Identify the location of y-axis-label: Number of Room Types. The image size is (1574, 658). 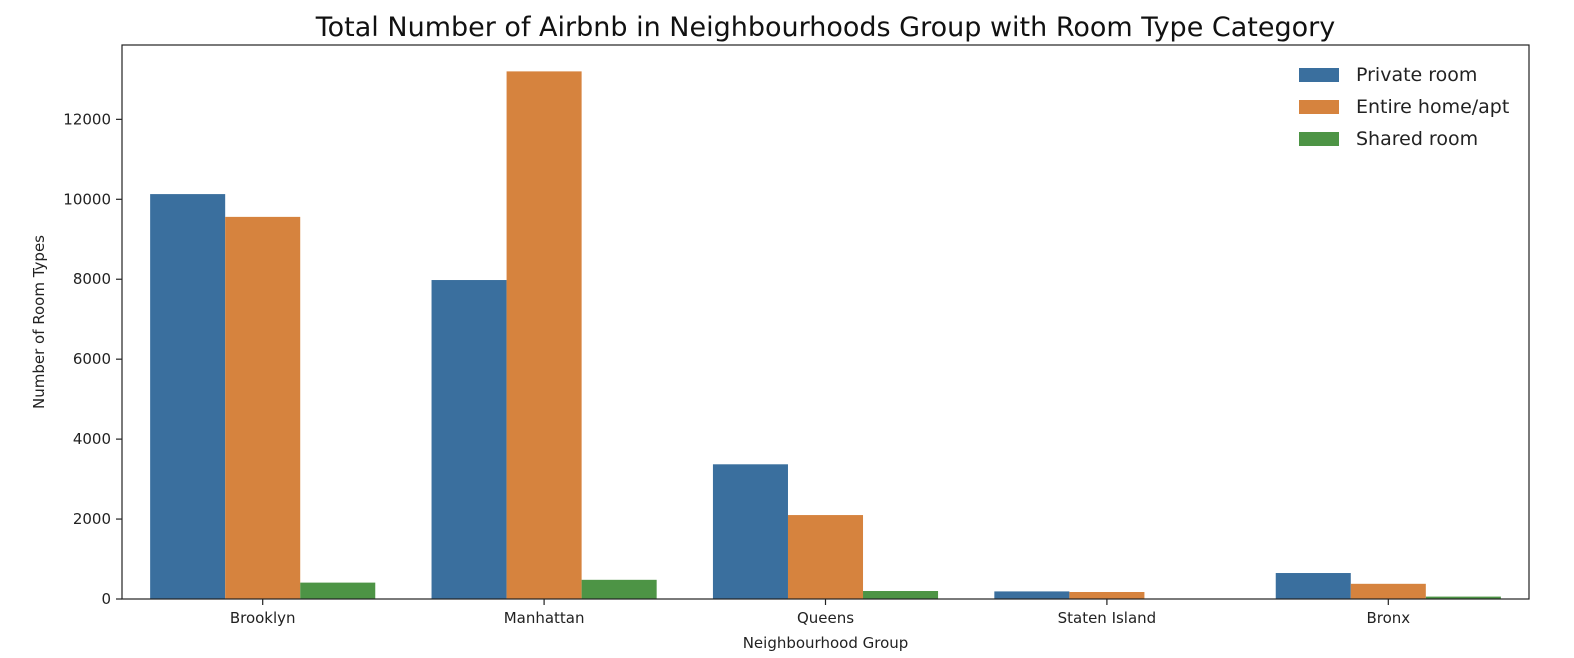
(39, 322).